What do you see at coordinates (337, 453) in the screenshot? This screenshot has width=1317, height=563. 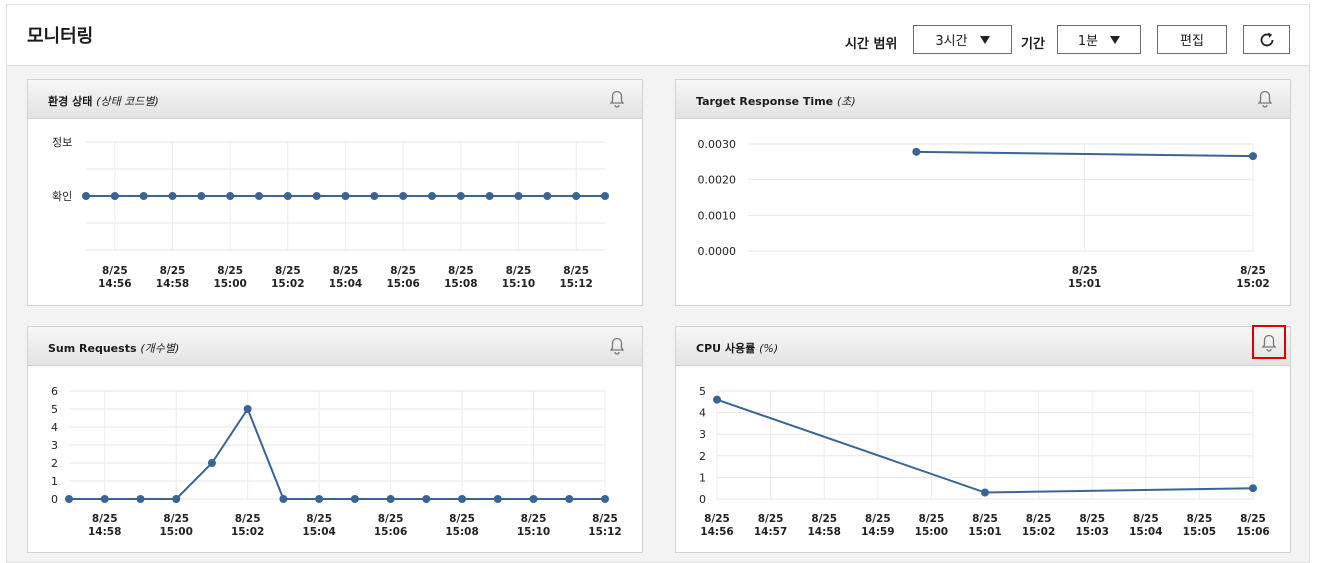 I see `series-line` at bounding box center [337, 453].